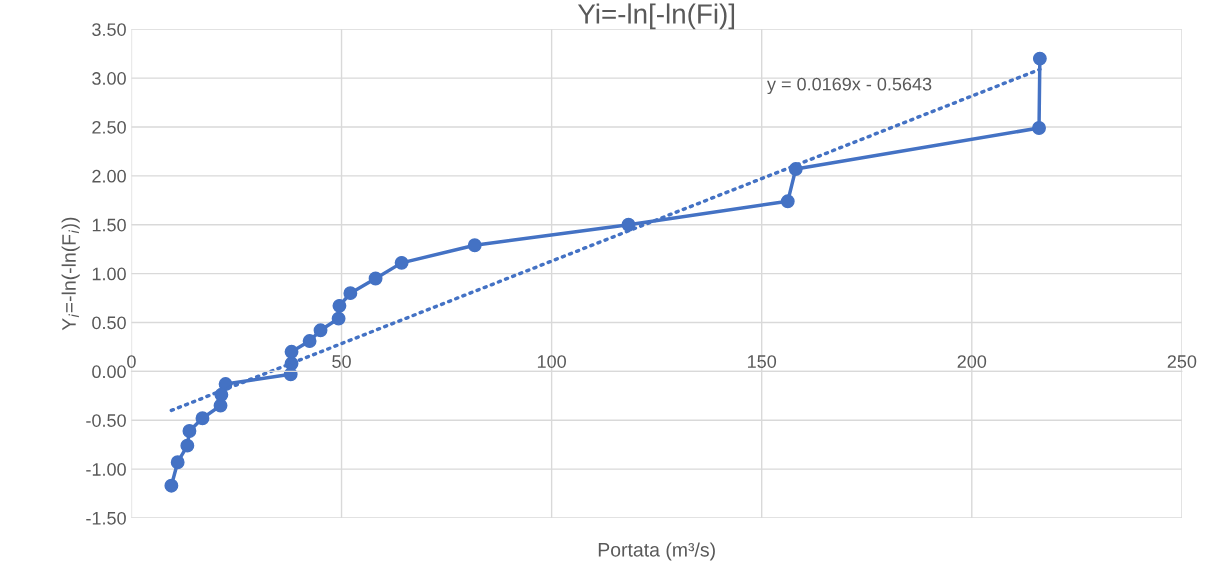  Describe the element at coordinates (109, 323) in the screenshot. I see `y-tick-label: 0.50` at that location.